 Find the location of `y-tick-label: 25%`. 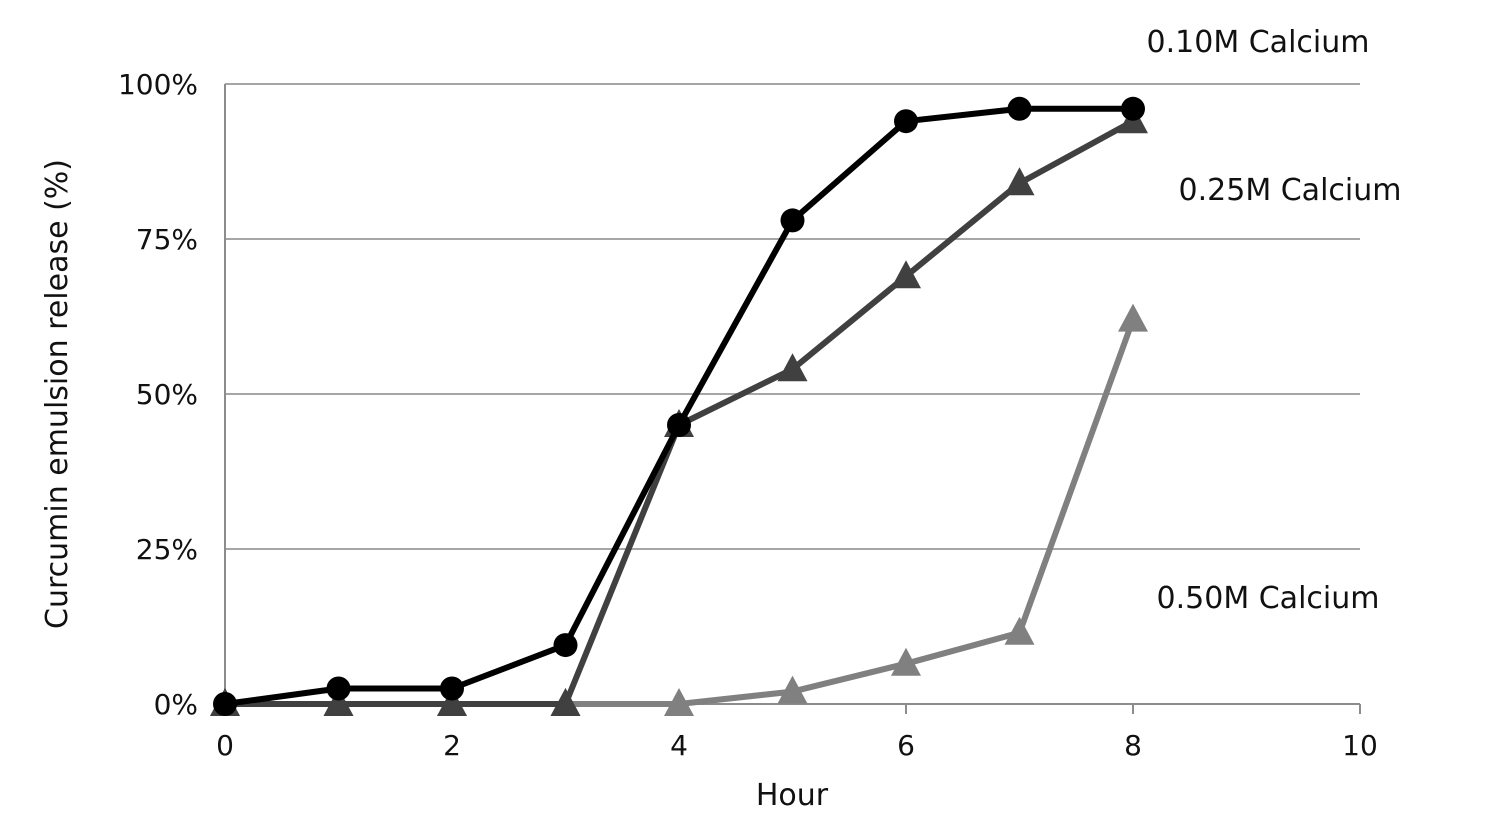

y-tick-label: 25% is located at coordinates (167, 549).